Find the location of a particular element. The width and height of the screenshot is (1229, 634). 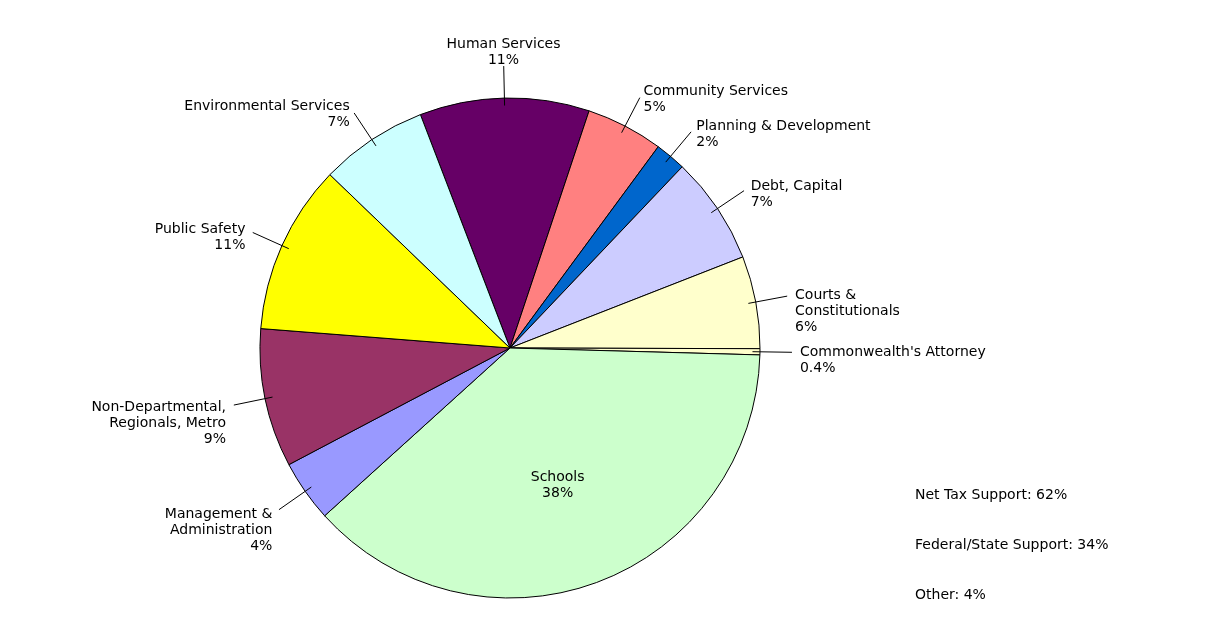

slice-label: Environmental Services is located at coordinates (267, 105).